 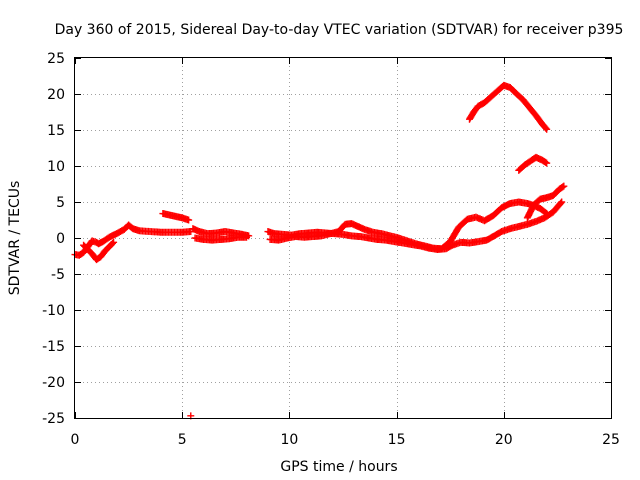 I want to click on x-tick-label: 0, so click(x=75, y=440).